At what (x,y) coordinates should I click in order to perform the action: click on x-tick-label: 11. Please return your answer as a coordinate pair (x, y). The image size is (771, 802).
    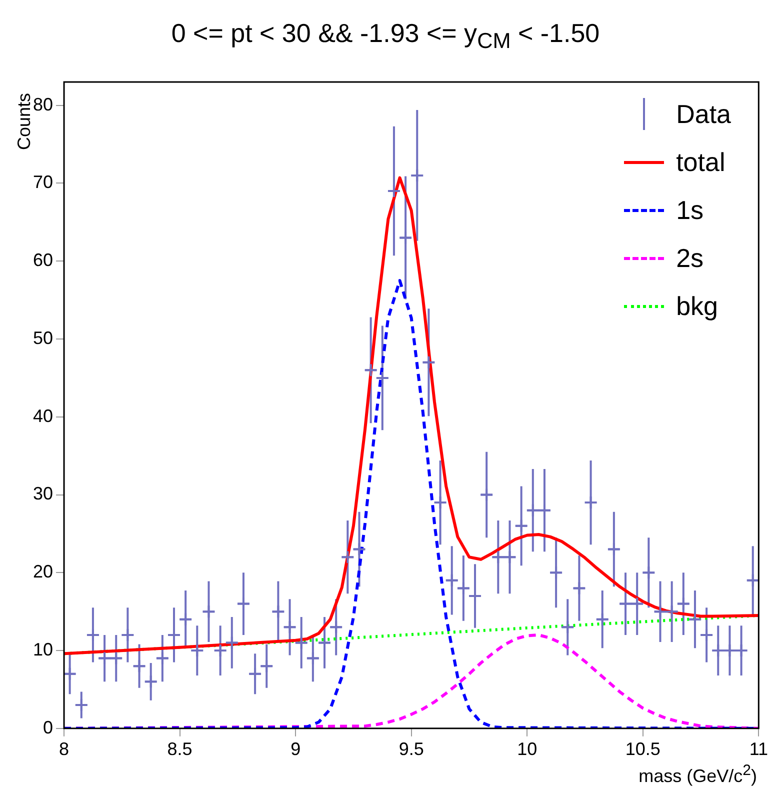
    Looking at the image, I should click on (758, 749).